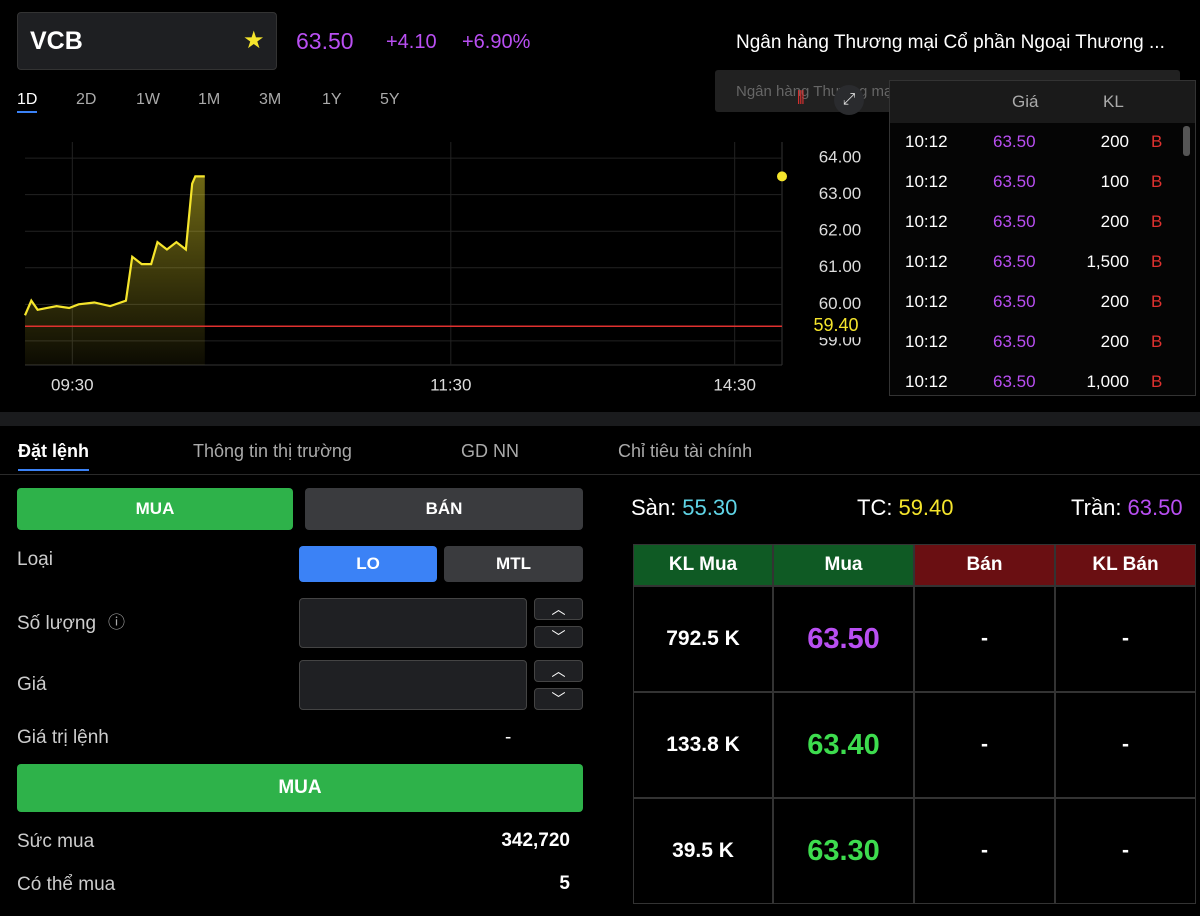 This screenshot has width=1200, height=916. Describe the element at coordinates (843, 745) in the screenshot. I see `book-cell: 63.40` at that location.